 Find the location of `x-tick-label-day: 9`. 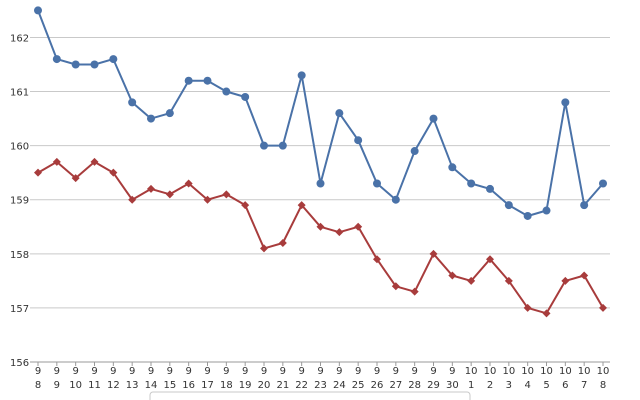

x-tick-label-day: 9 is located at coordinates (57, 385).